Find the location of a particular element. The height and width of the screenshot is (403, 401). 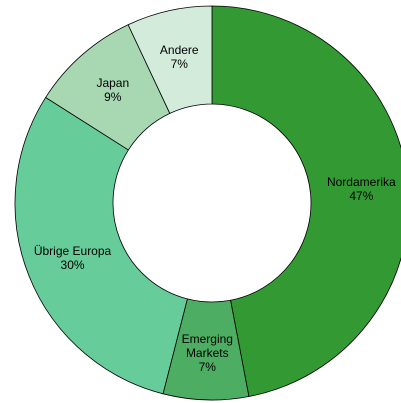

slice-label: Japan 9% is located at coordinates (113, 90).